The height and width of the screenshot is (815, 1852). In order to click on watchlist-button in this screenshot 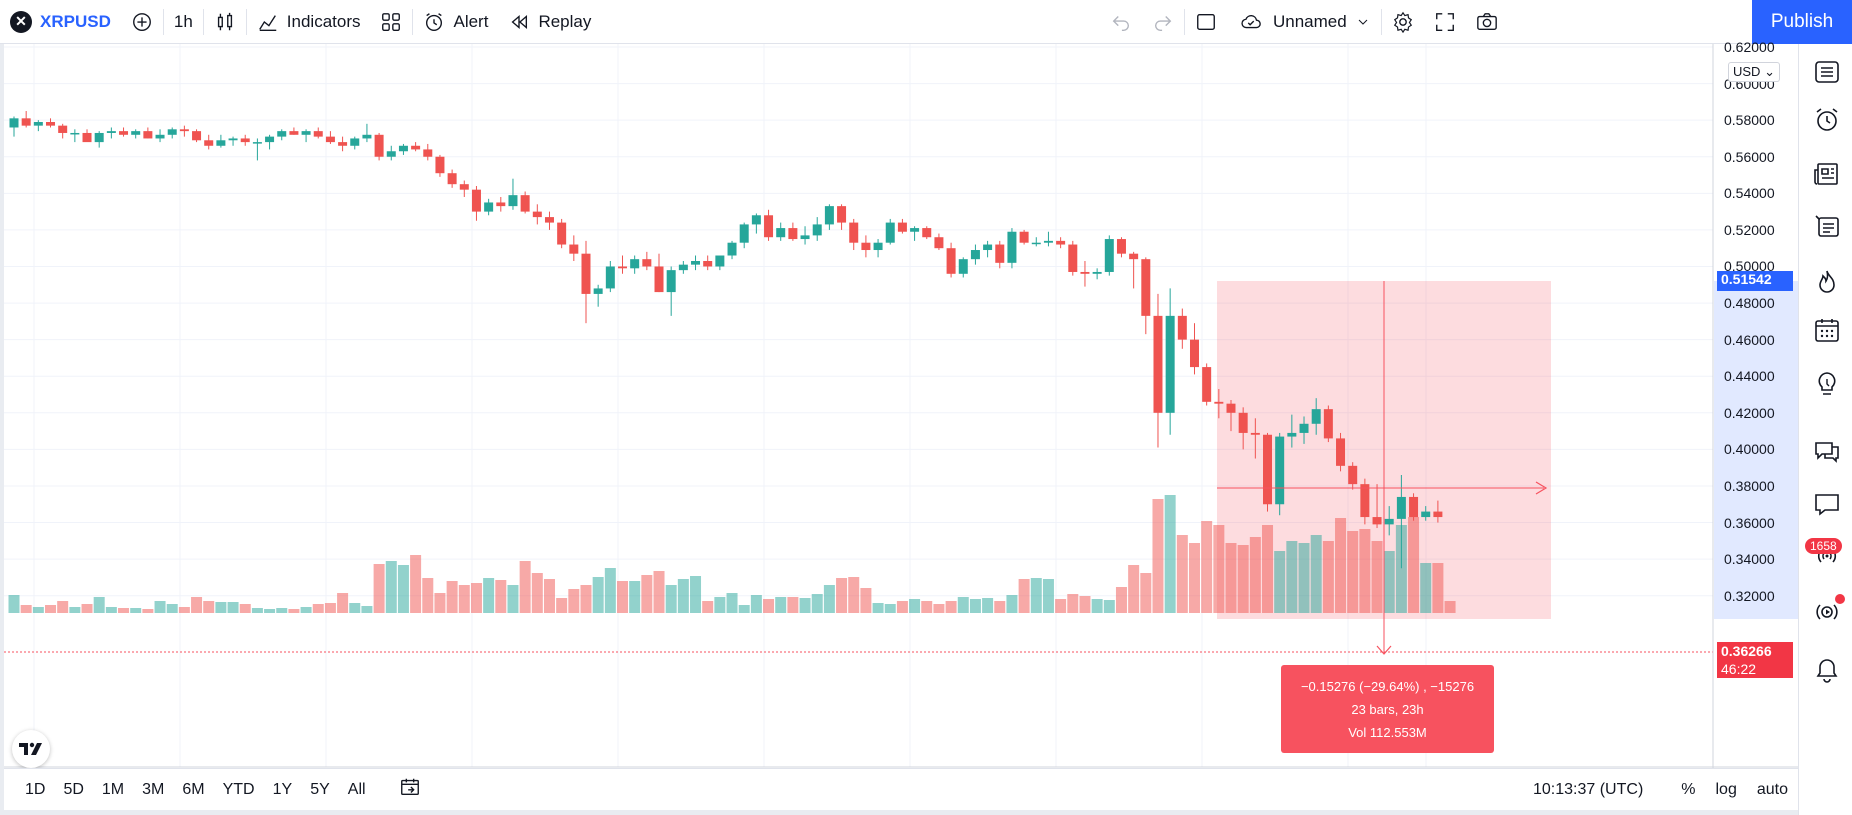, I will do `click(1827, 72)`.